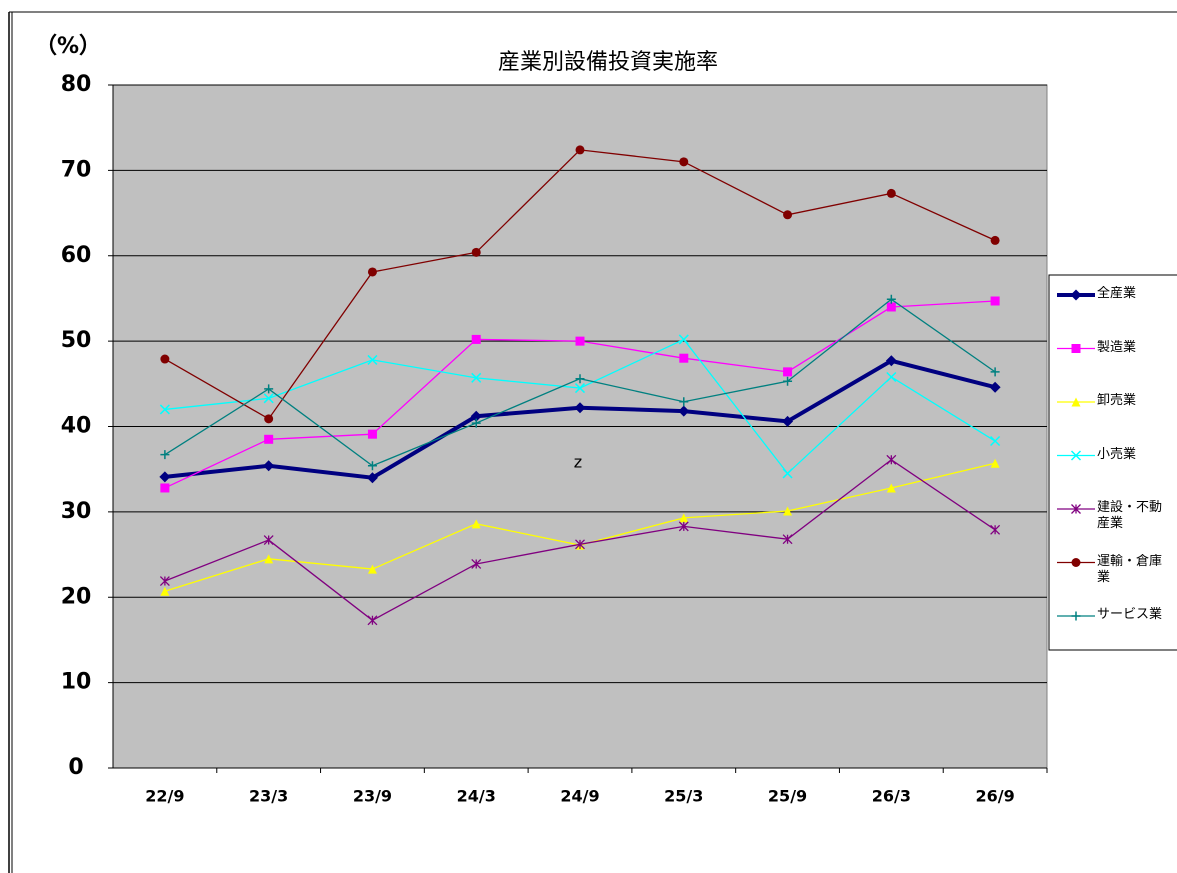 The image size is (1177, 873). I want to click on legend-label-box: 小売業, so click(1117, 454).